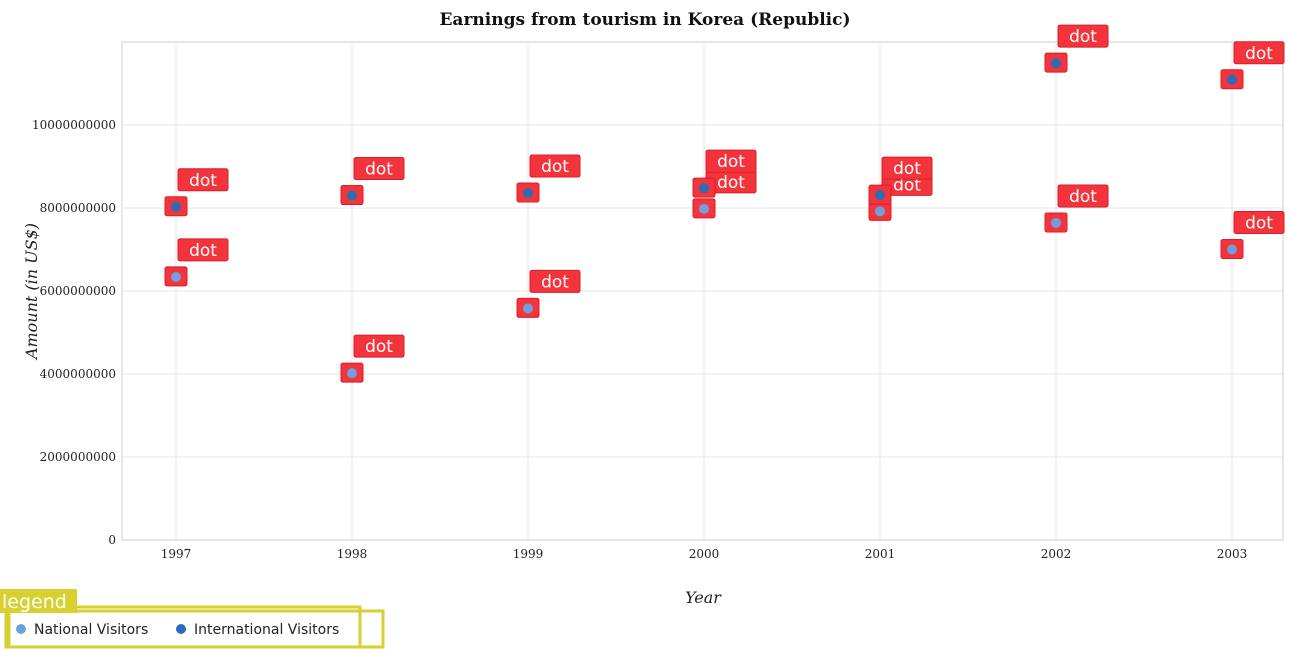  Describe the element at coordinates (880, 554) in the screenshot. I see `x-tick-label: 2001` at that location.